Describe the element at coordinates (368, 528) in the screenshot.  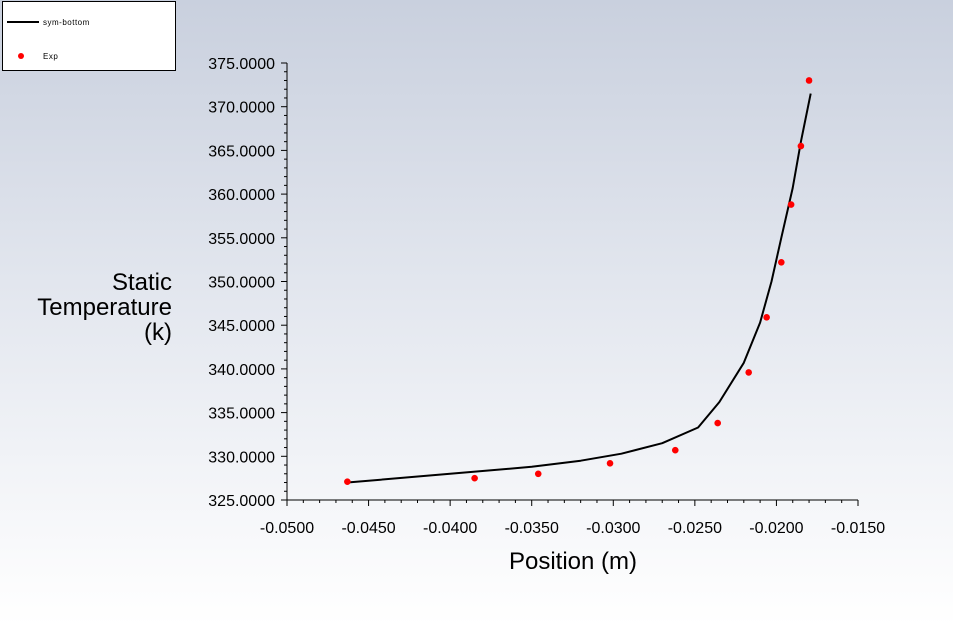
I see `x-tick-label: -0.0450` at that location.